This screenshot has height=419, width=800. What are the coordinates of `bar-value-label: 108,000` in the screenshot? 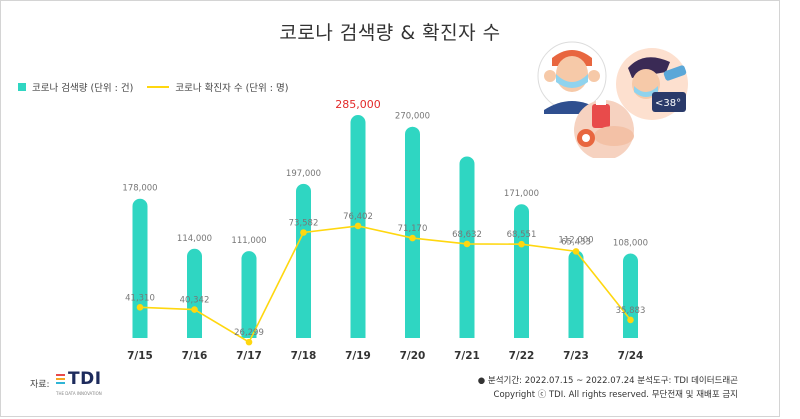 It's located at (630, 243).